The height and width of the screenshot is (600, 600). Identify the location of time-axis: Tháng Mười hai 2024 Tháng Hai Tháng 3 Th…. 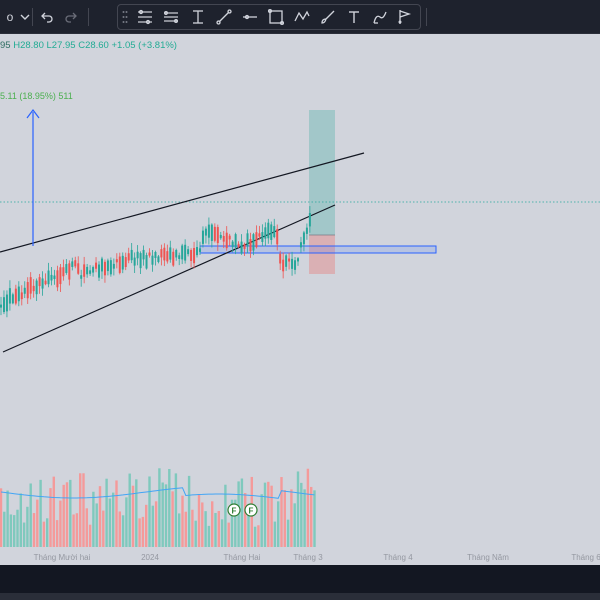
(317, 557).